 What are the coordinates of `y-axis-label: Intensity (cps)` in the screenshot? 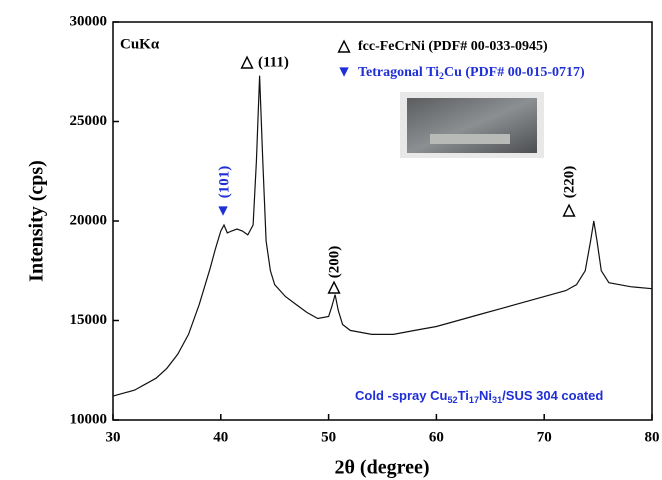 It's located at (37, 221).